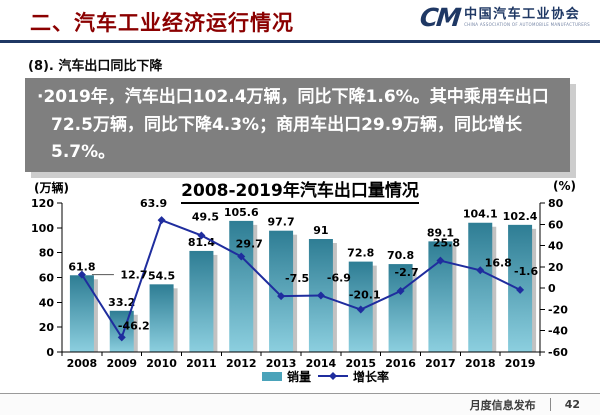 This screenshot has width=600, height=415. Describe the element at coordinates (161, 275) in the screenshot. I see `svg-text: 54.5` at that location.